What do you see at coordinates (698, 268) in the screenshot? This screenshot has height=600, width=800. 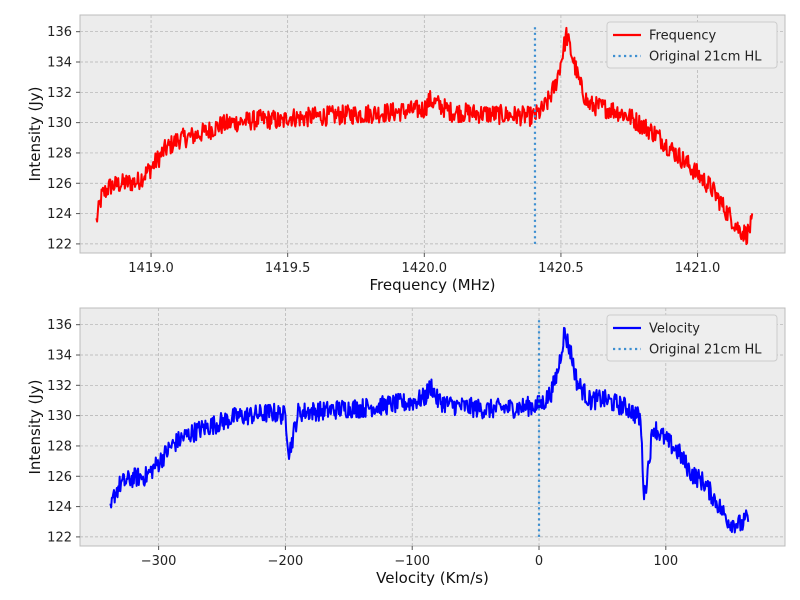 I see `x-tick-label: 1421.0` at bounding box center [698, 268].